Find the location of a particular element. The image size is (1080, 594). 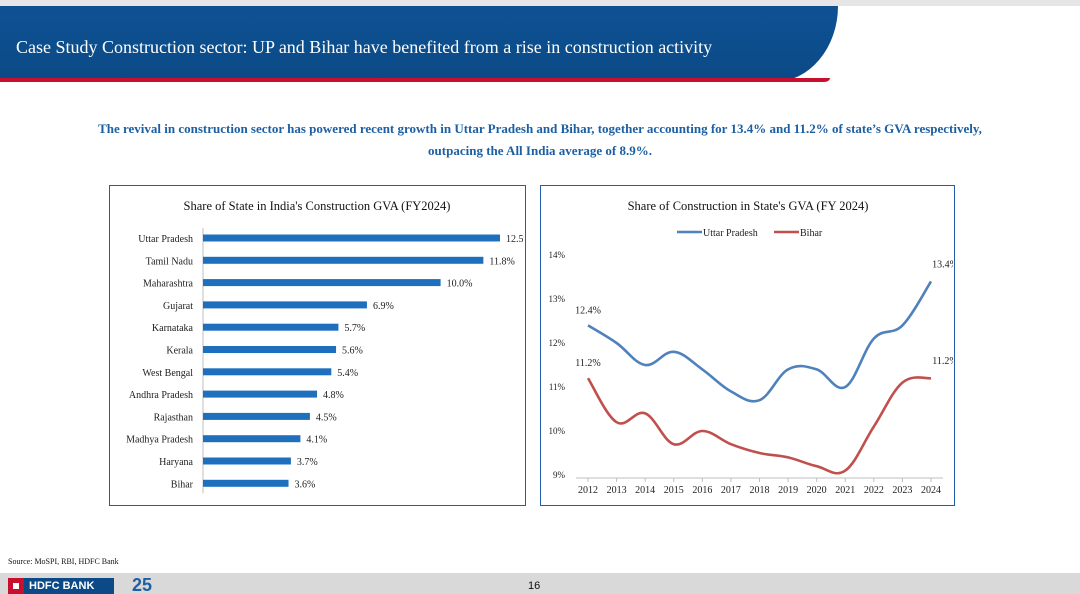

bar-category-label: Gujarat is located at coordinates (178, 306).